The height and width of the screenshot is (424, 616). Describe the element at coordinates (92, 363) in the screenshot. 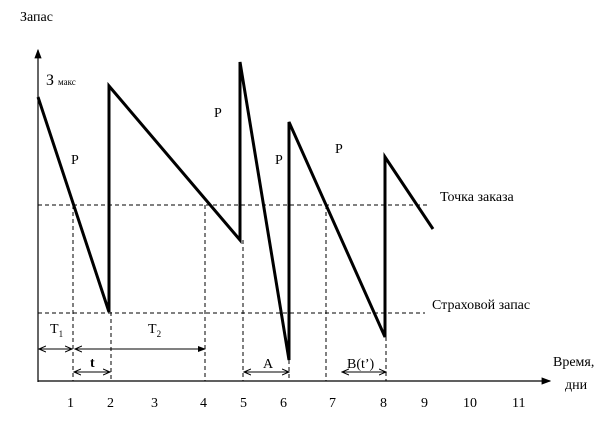

I see `t-label: t` at that location.